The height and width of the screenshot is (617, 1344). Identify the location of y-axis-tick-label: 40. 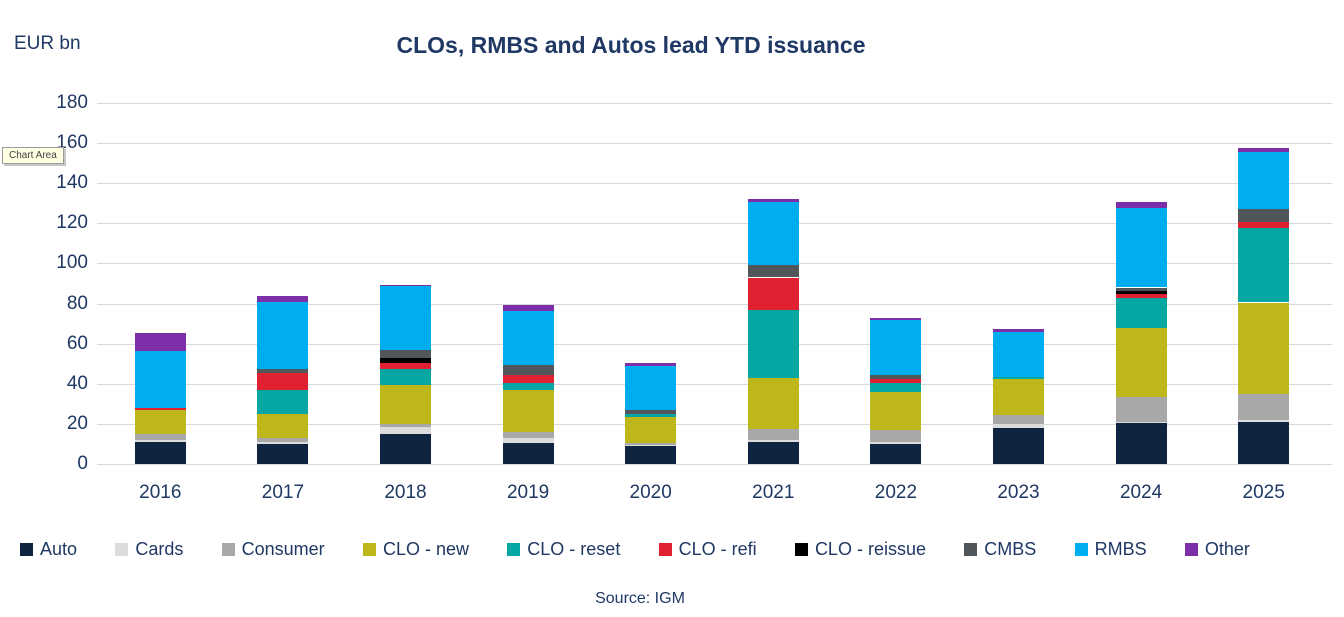
(77, 383).